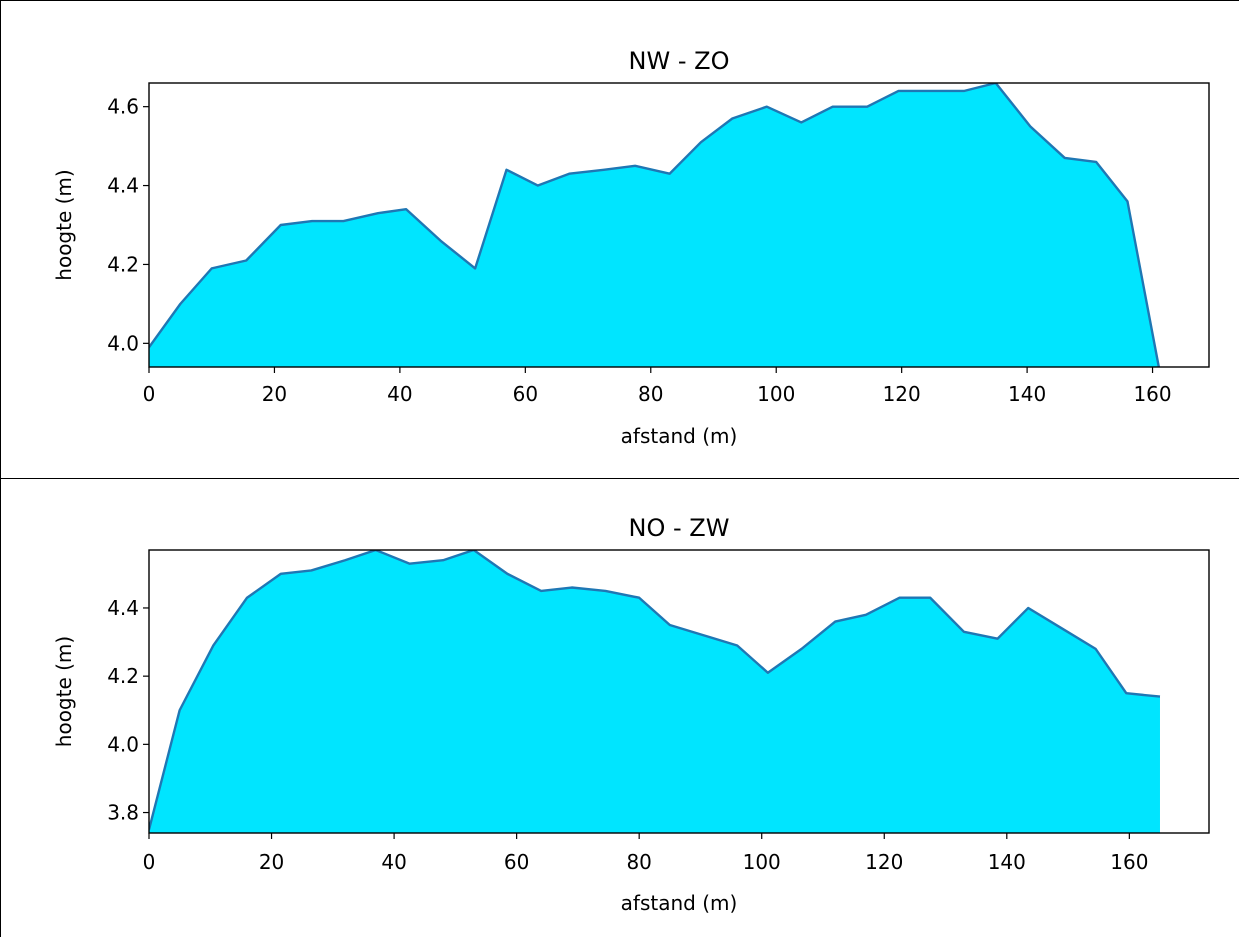  I want to click on chart-title: NO - ZW, so click(679, 528).